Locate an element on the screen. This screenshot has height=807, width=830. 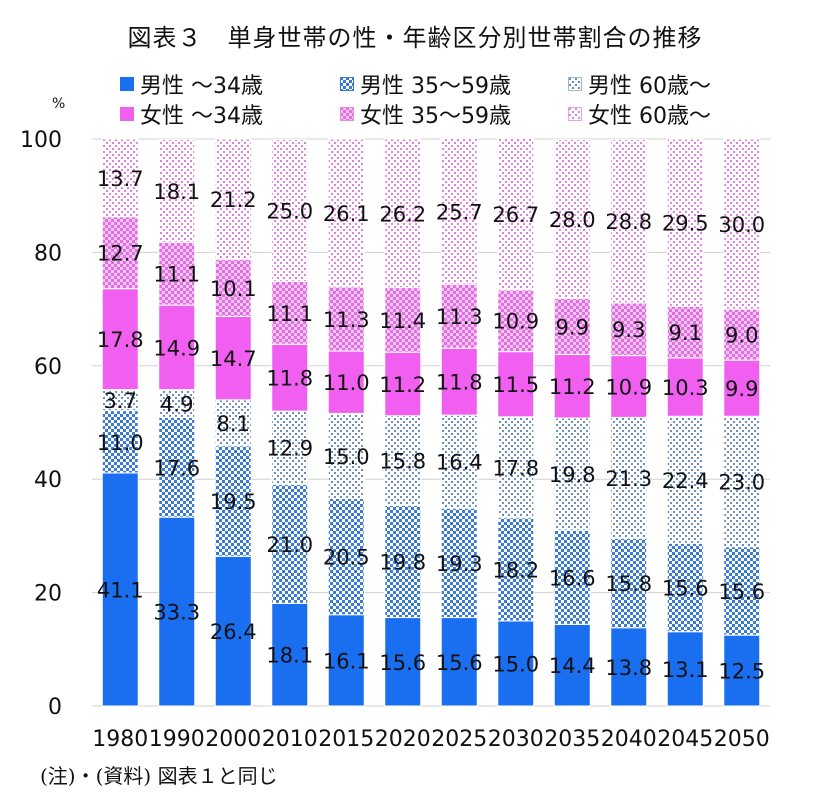
data-label: 22.4 is located at coordinates (685, 481).